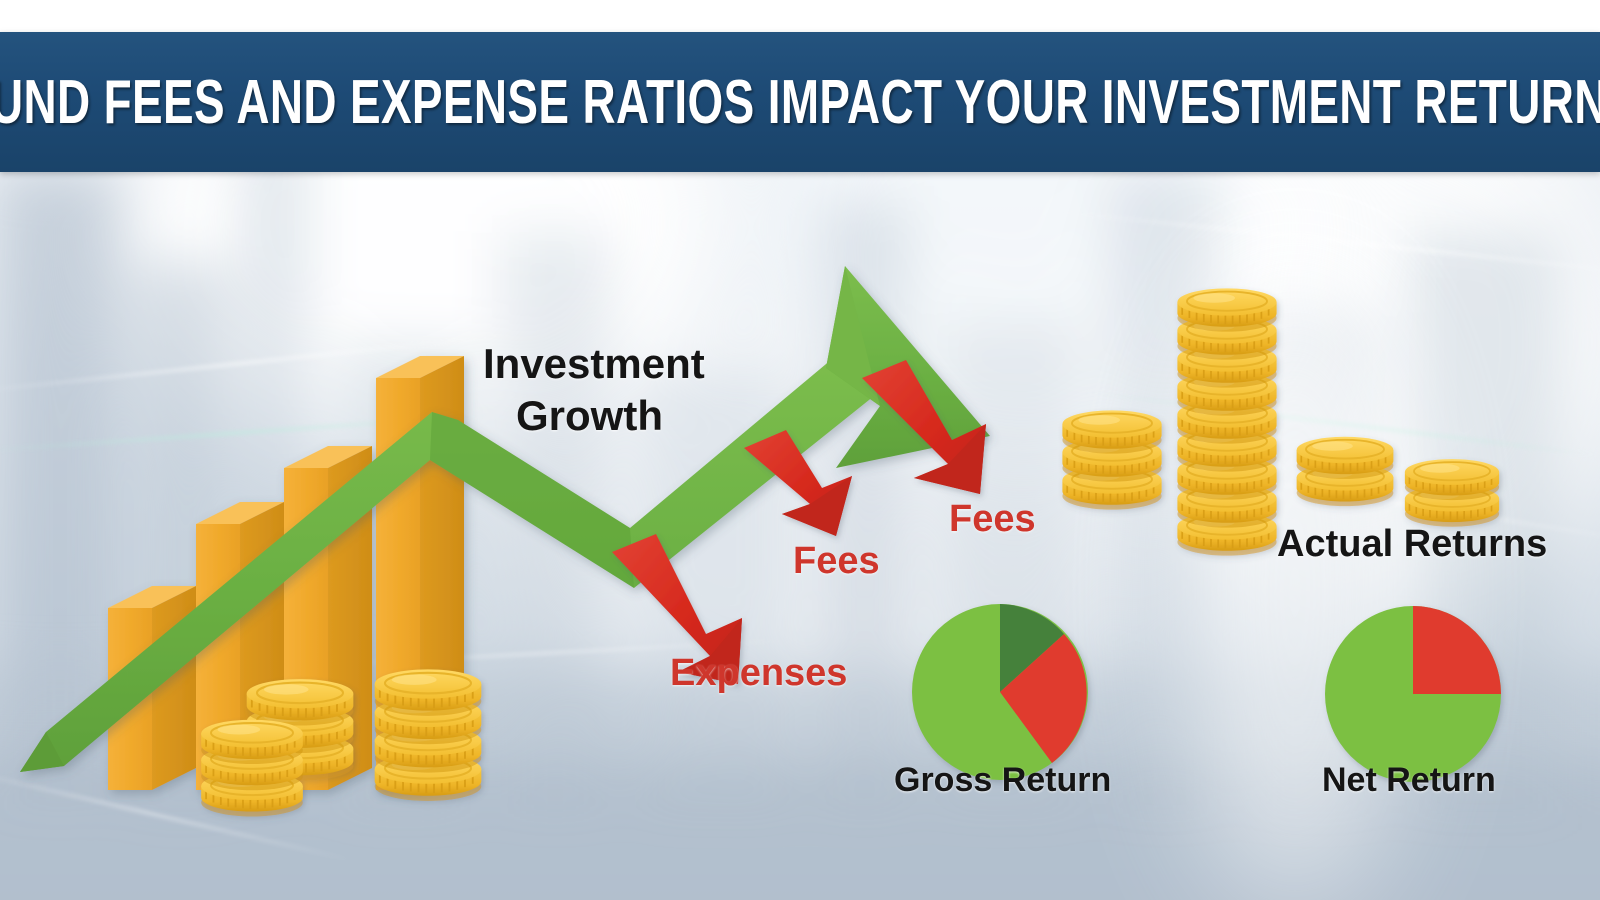 The height and width of the screenshot is (900, 1600). Describe the element at coordinates (1000, 692) in the screenshot. I see `gross-return-pie-chart` at that location.